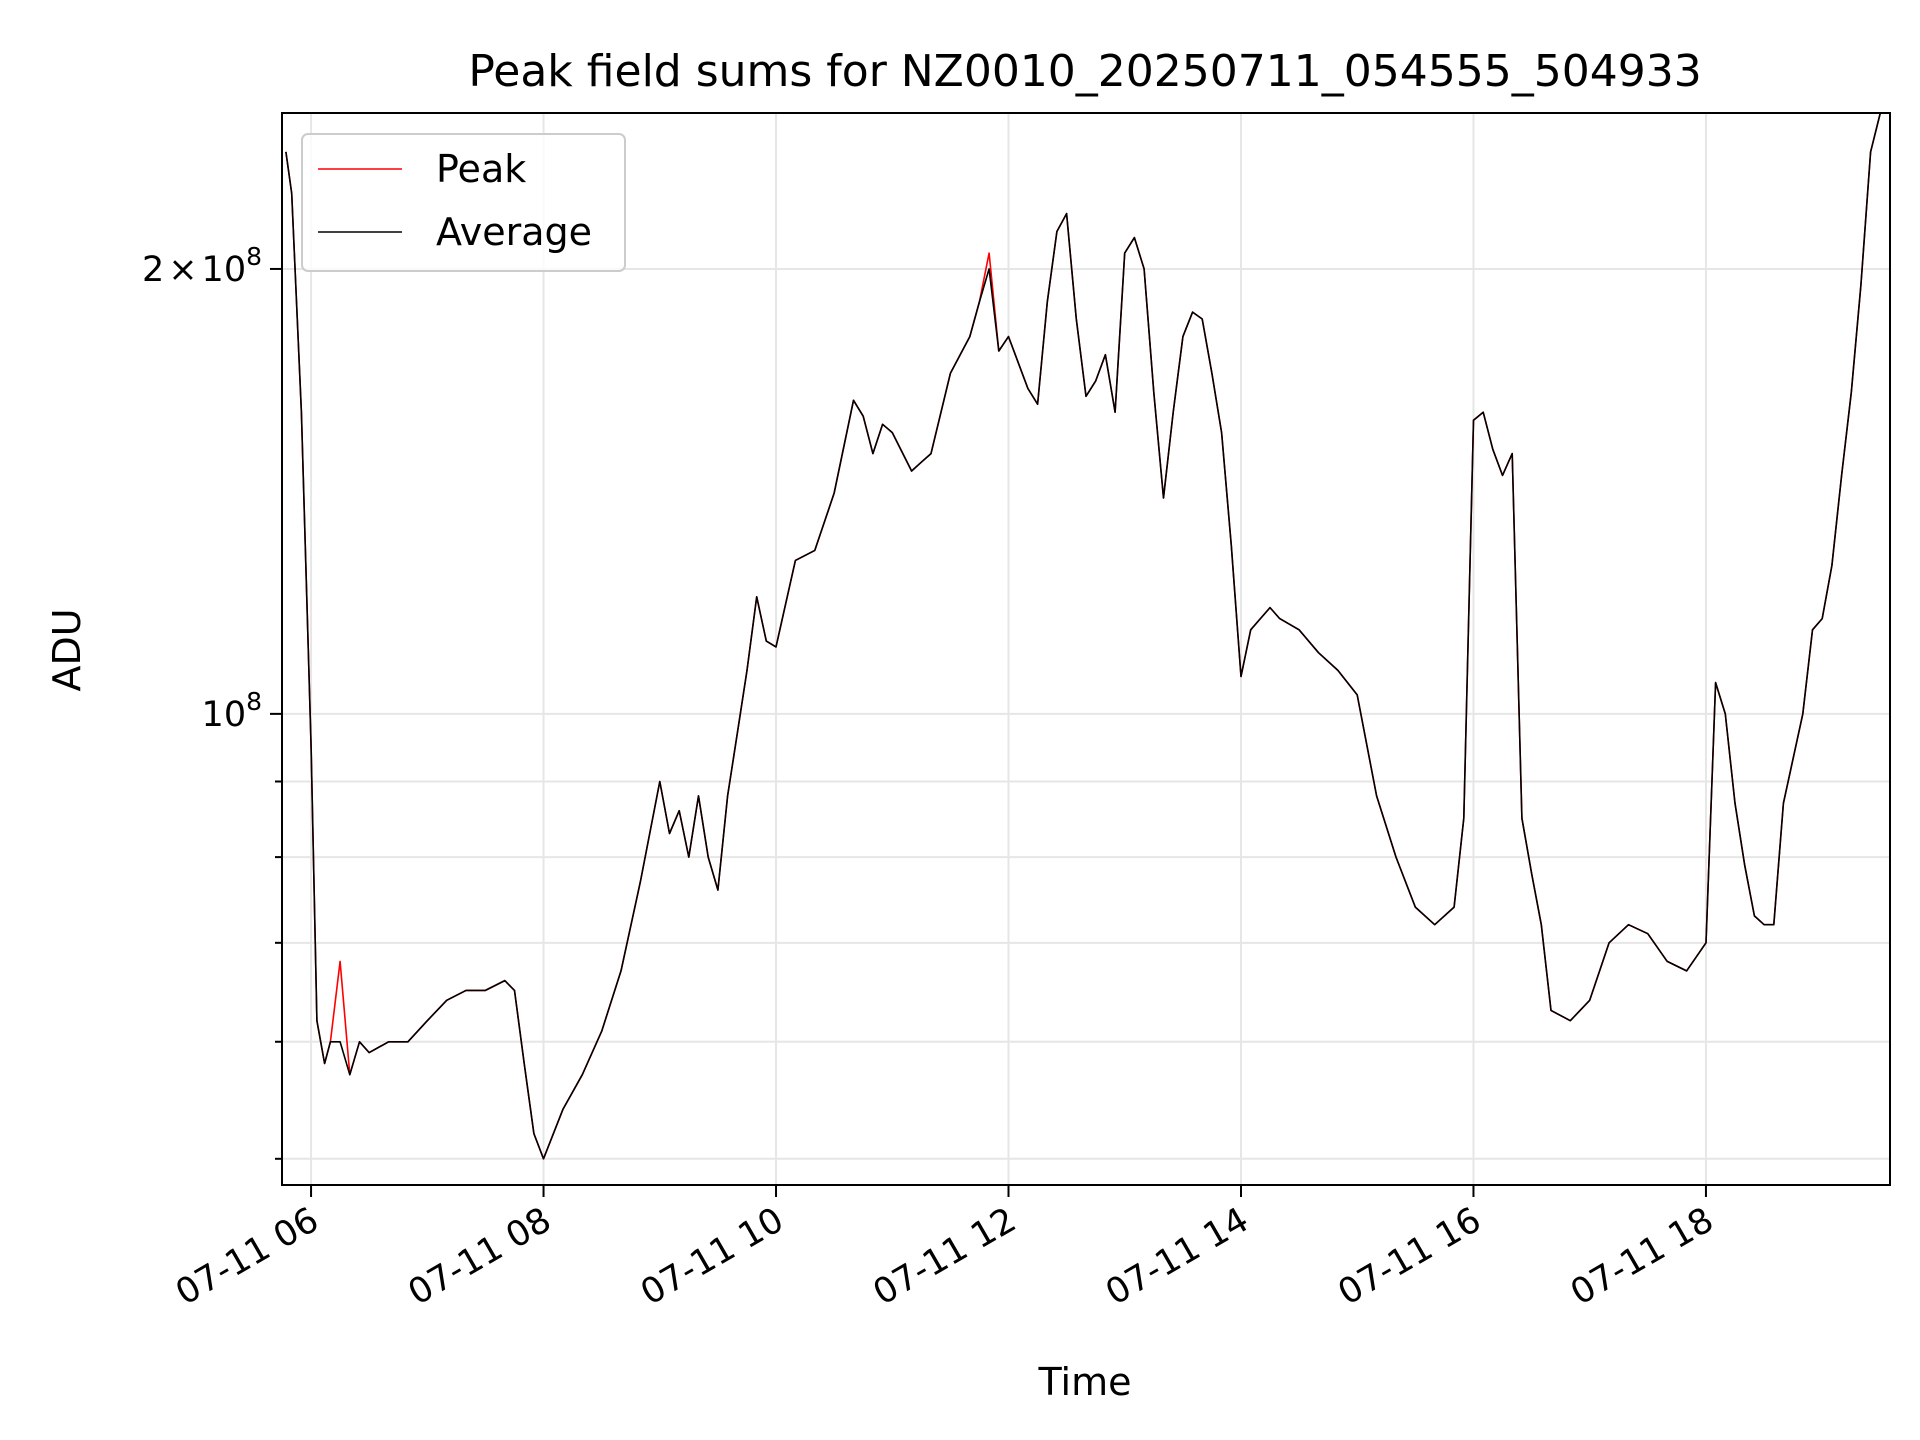 Image resolution: width=1920 pixels, height=1440 pixels. I want to click on y-tick-label: 108, so click(232, 711).